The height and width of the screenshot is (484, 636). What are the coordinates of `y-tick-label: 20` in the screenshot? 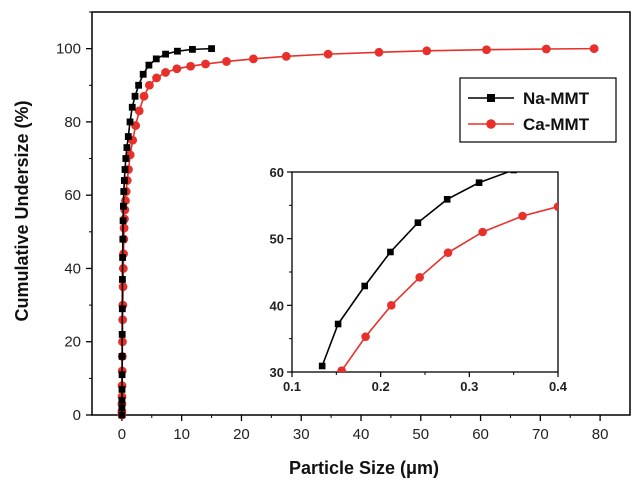 It's located at (72, 342).